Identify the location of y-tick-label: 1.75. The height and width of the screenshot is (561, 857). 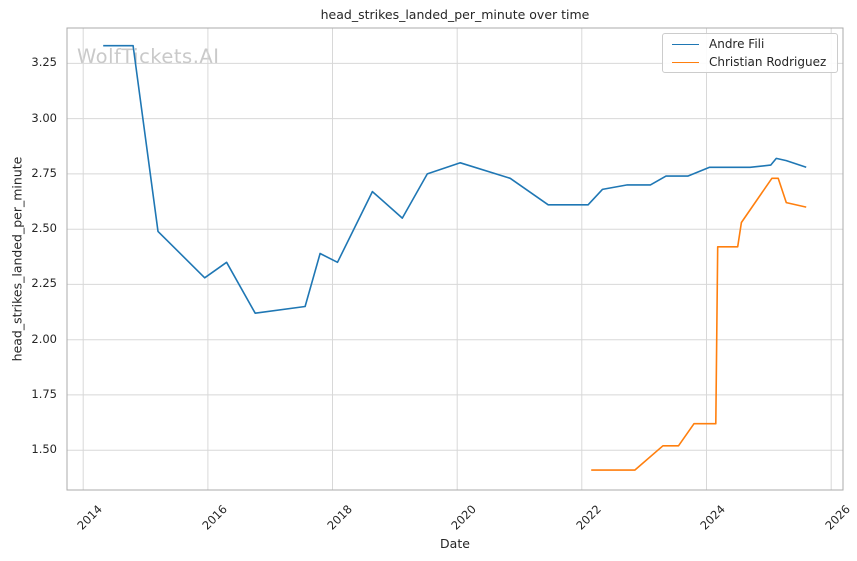
(44, 393).